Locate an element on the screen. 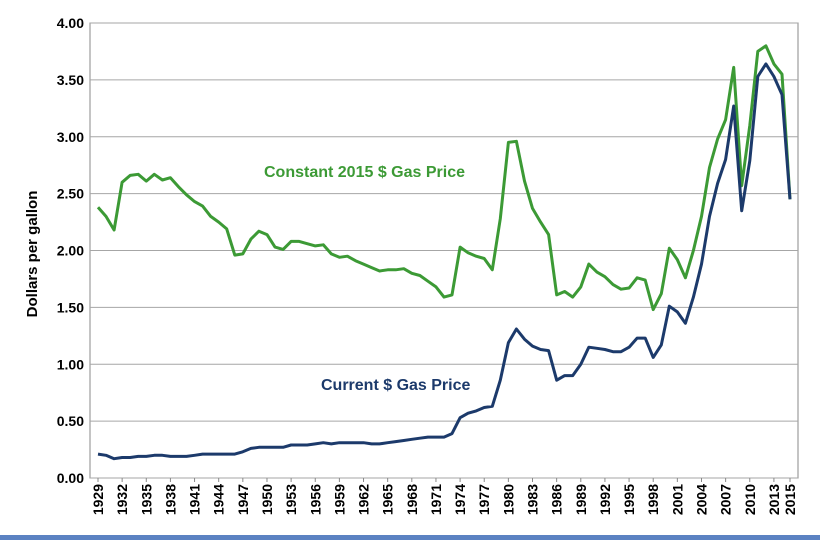 The width and height of the screenshot is (820, 540). x-tick-label: 2015 is located at coordinates (790, 499).